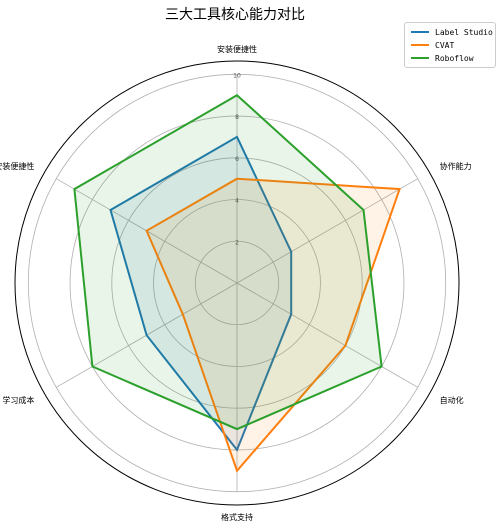 The image size is (501, 526). Describe the element at coordinates (237, 242) in the screenshot. I see `radial-tick-label: 2` at that location.